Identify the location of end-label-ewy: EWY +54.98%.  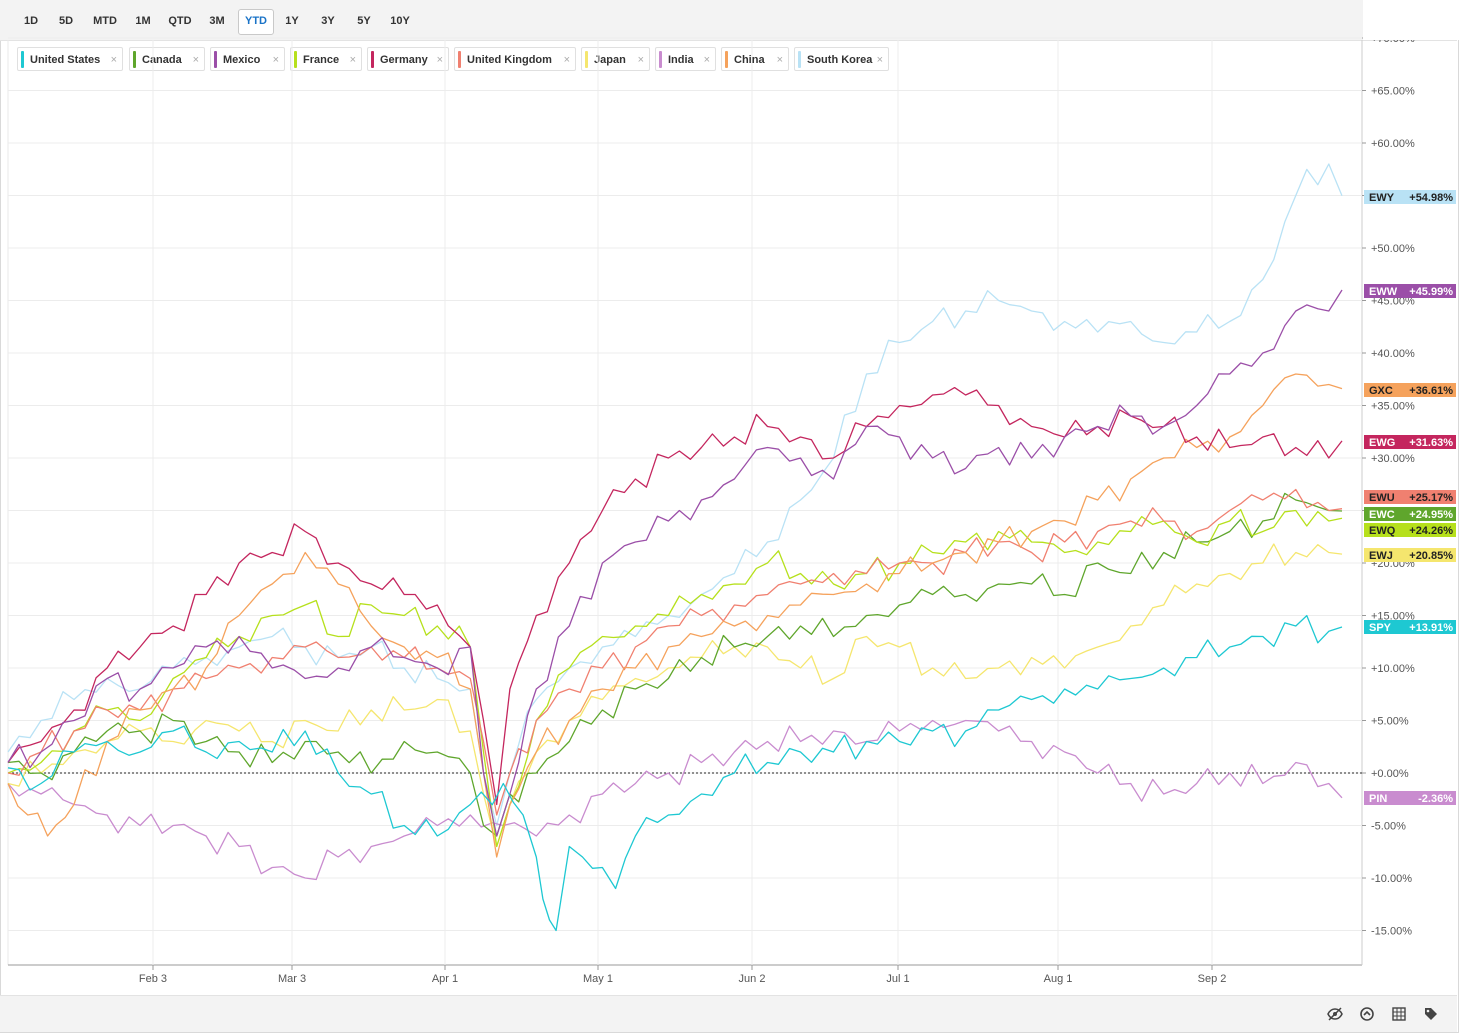
(1410, 197).